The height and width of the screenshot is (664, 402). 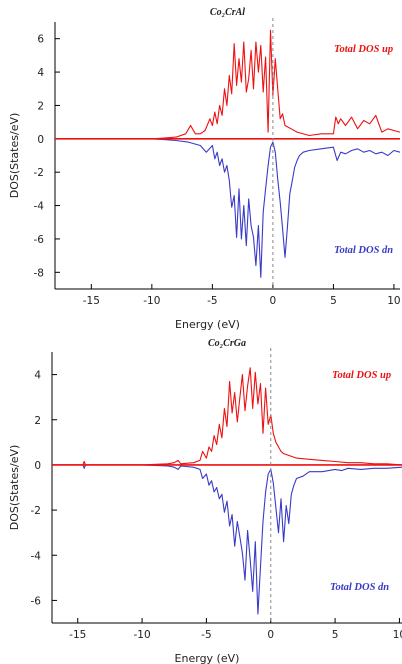 I want to click on panel-1-y-tick-label: -4, so click(x=39, y=207).